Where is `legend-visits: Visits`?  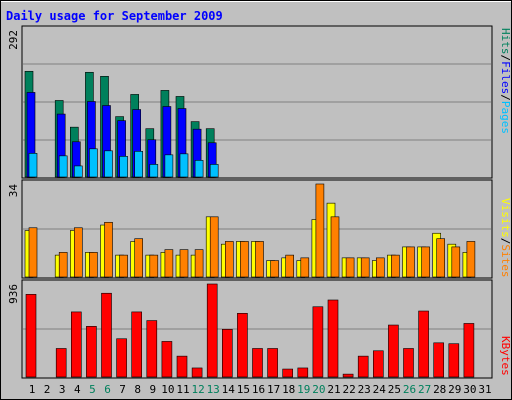
legend-visits: Visits is located at coordinates (505, 218).